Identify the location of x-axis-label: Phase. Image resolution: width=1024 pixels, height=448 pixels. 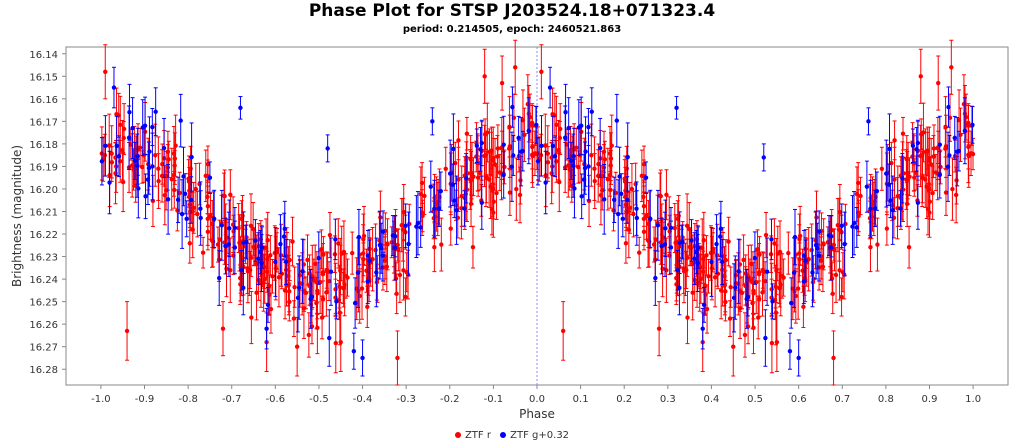
(537, 414).